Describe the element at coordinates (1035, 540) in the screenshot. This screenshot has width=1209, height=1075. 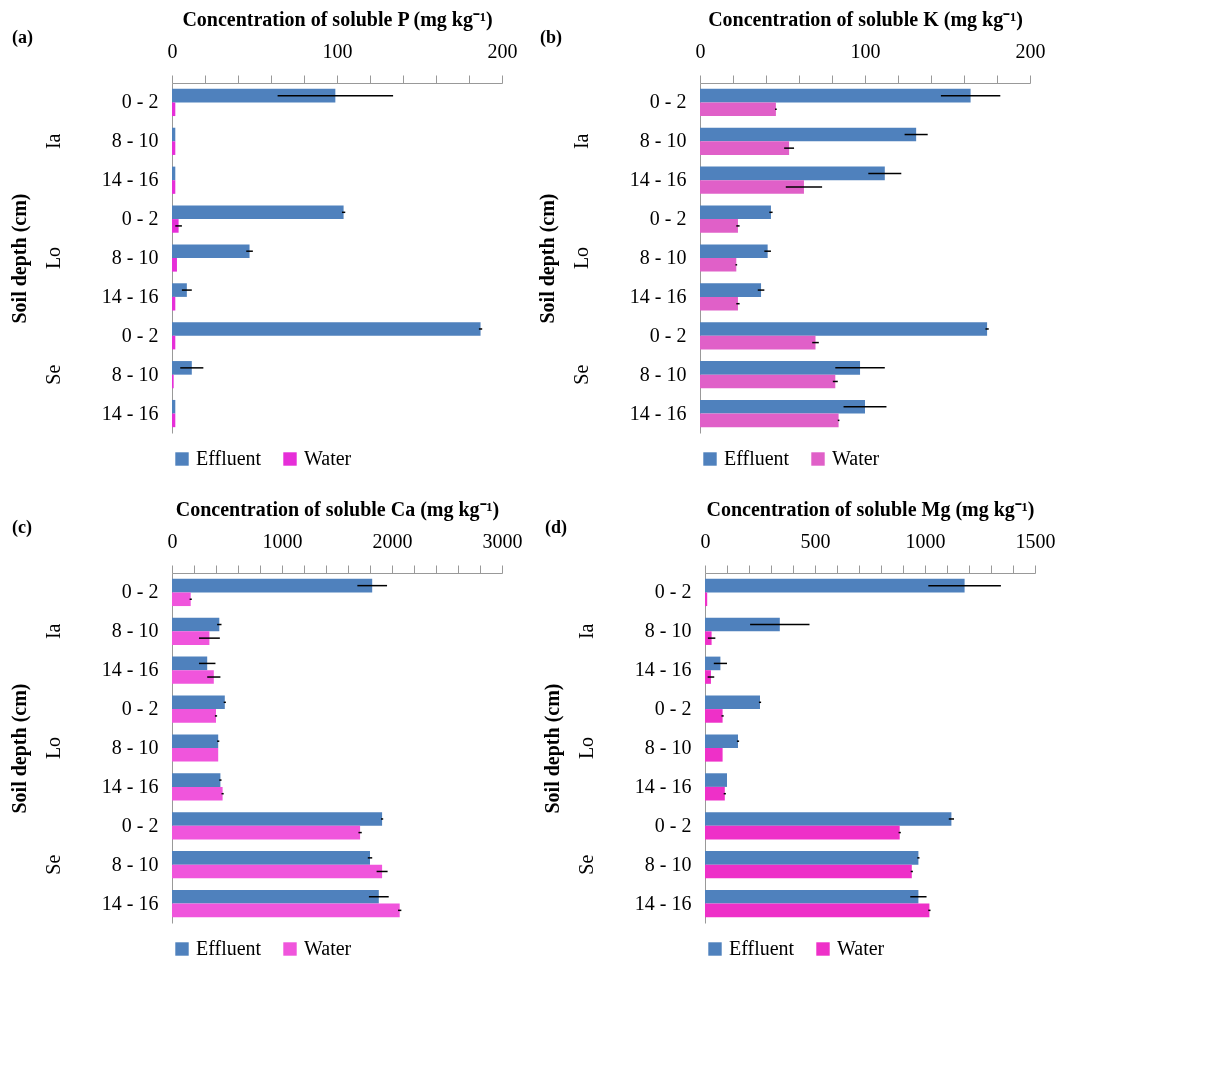
I see `x-tick-label: 1500` at that location.